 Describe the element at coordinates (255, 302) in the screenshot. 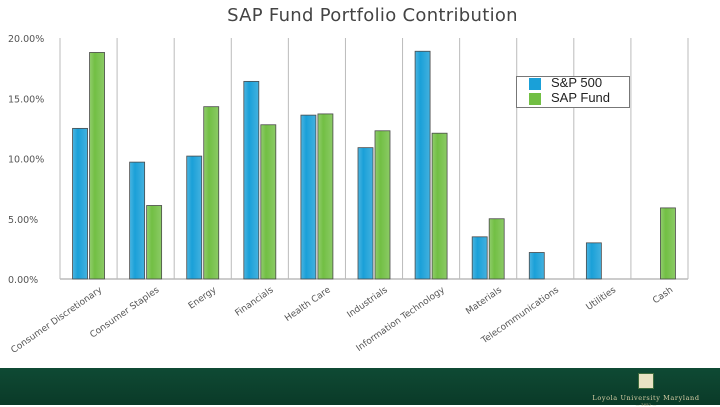

I see `x-tick-label: Financials` at that location.